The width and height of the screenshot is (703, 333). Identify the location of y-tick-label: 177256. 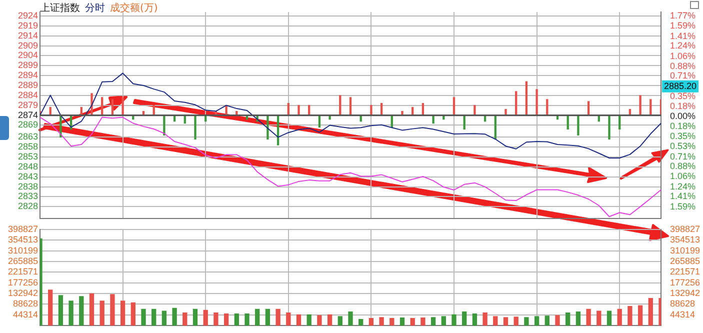
(23, 282).